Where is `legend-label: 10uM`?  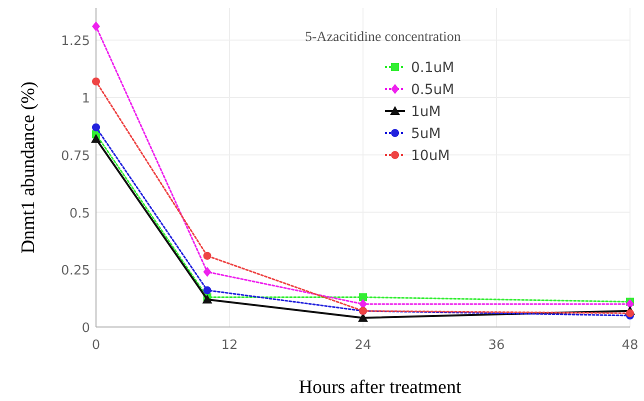
legend-label: 10uM is located at coordinates (430, 156).